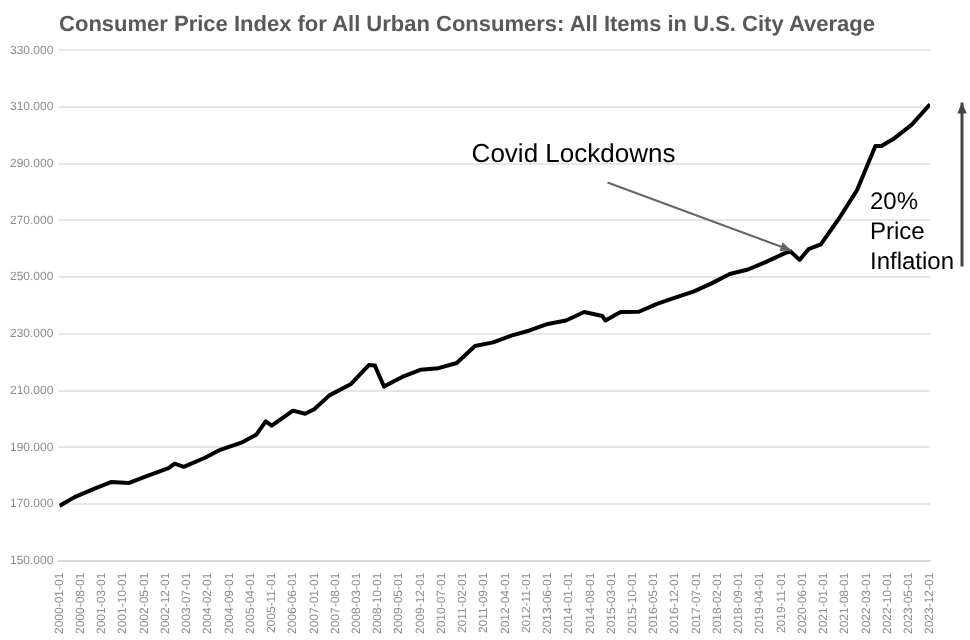 Image resolution: width=970 pixels, height=640 pixels. Describe the element at coordinates (912, 231) in the screenshot. I see `annotation: 20% Price Inflation` at that location.